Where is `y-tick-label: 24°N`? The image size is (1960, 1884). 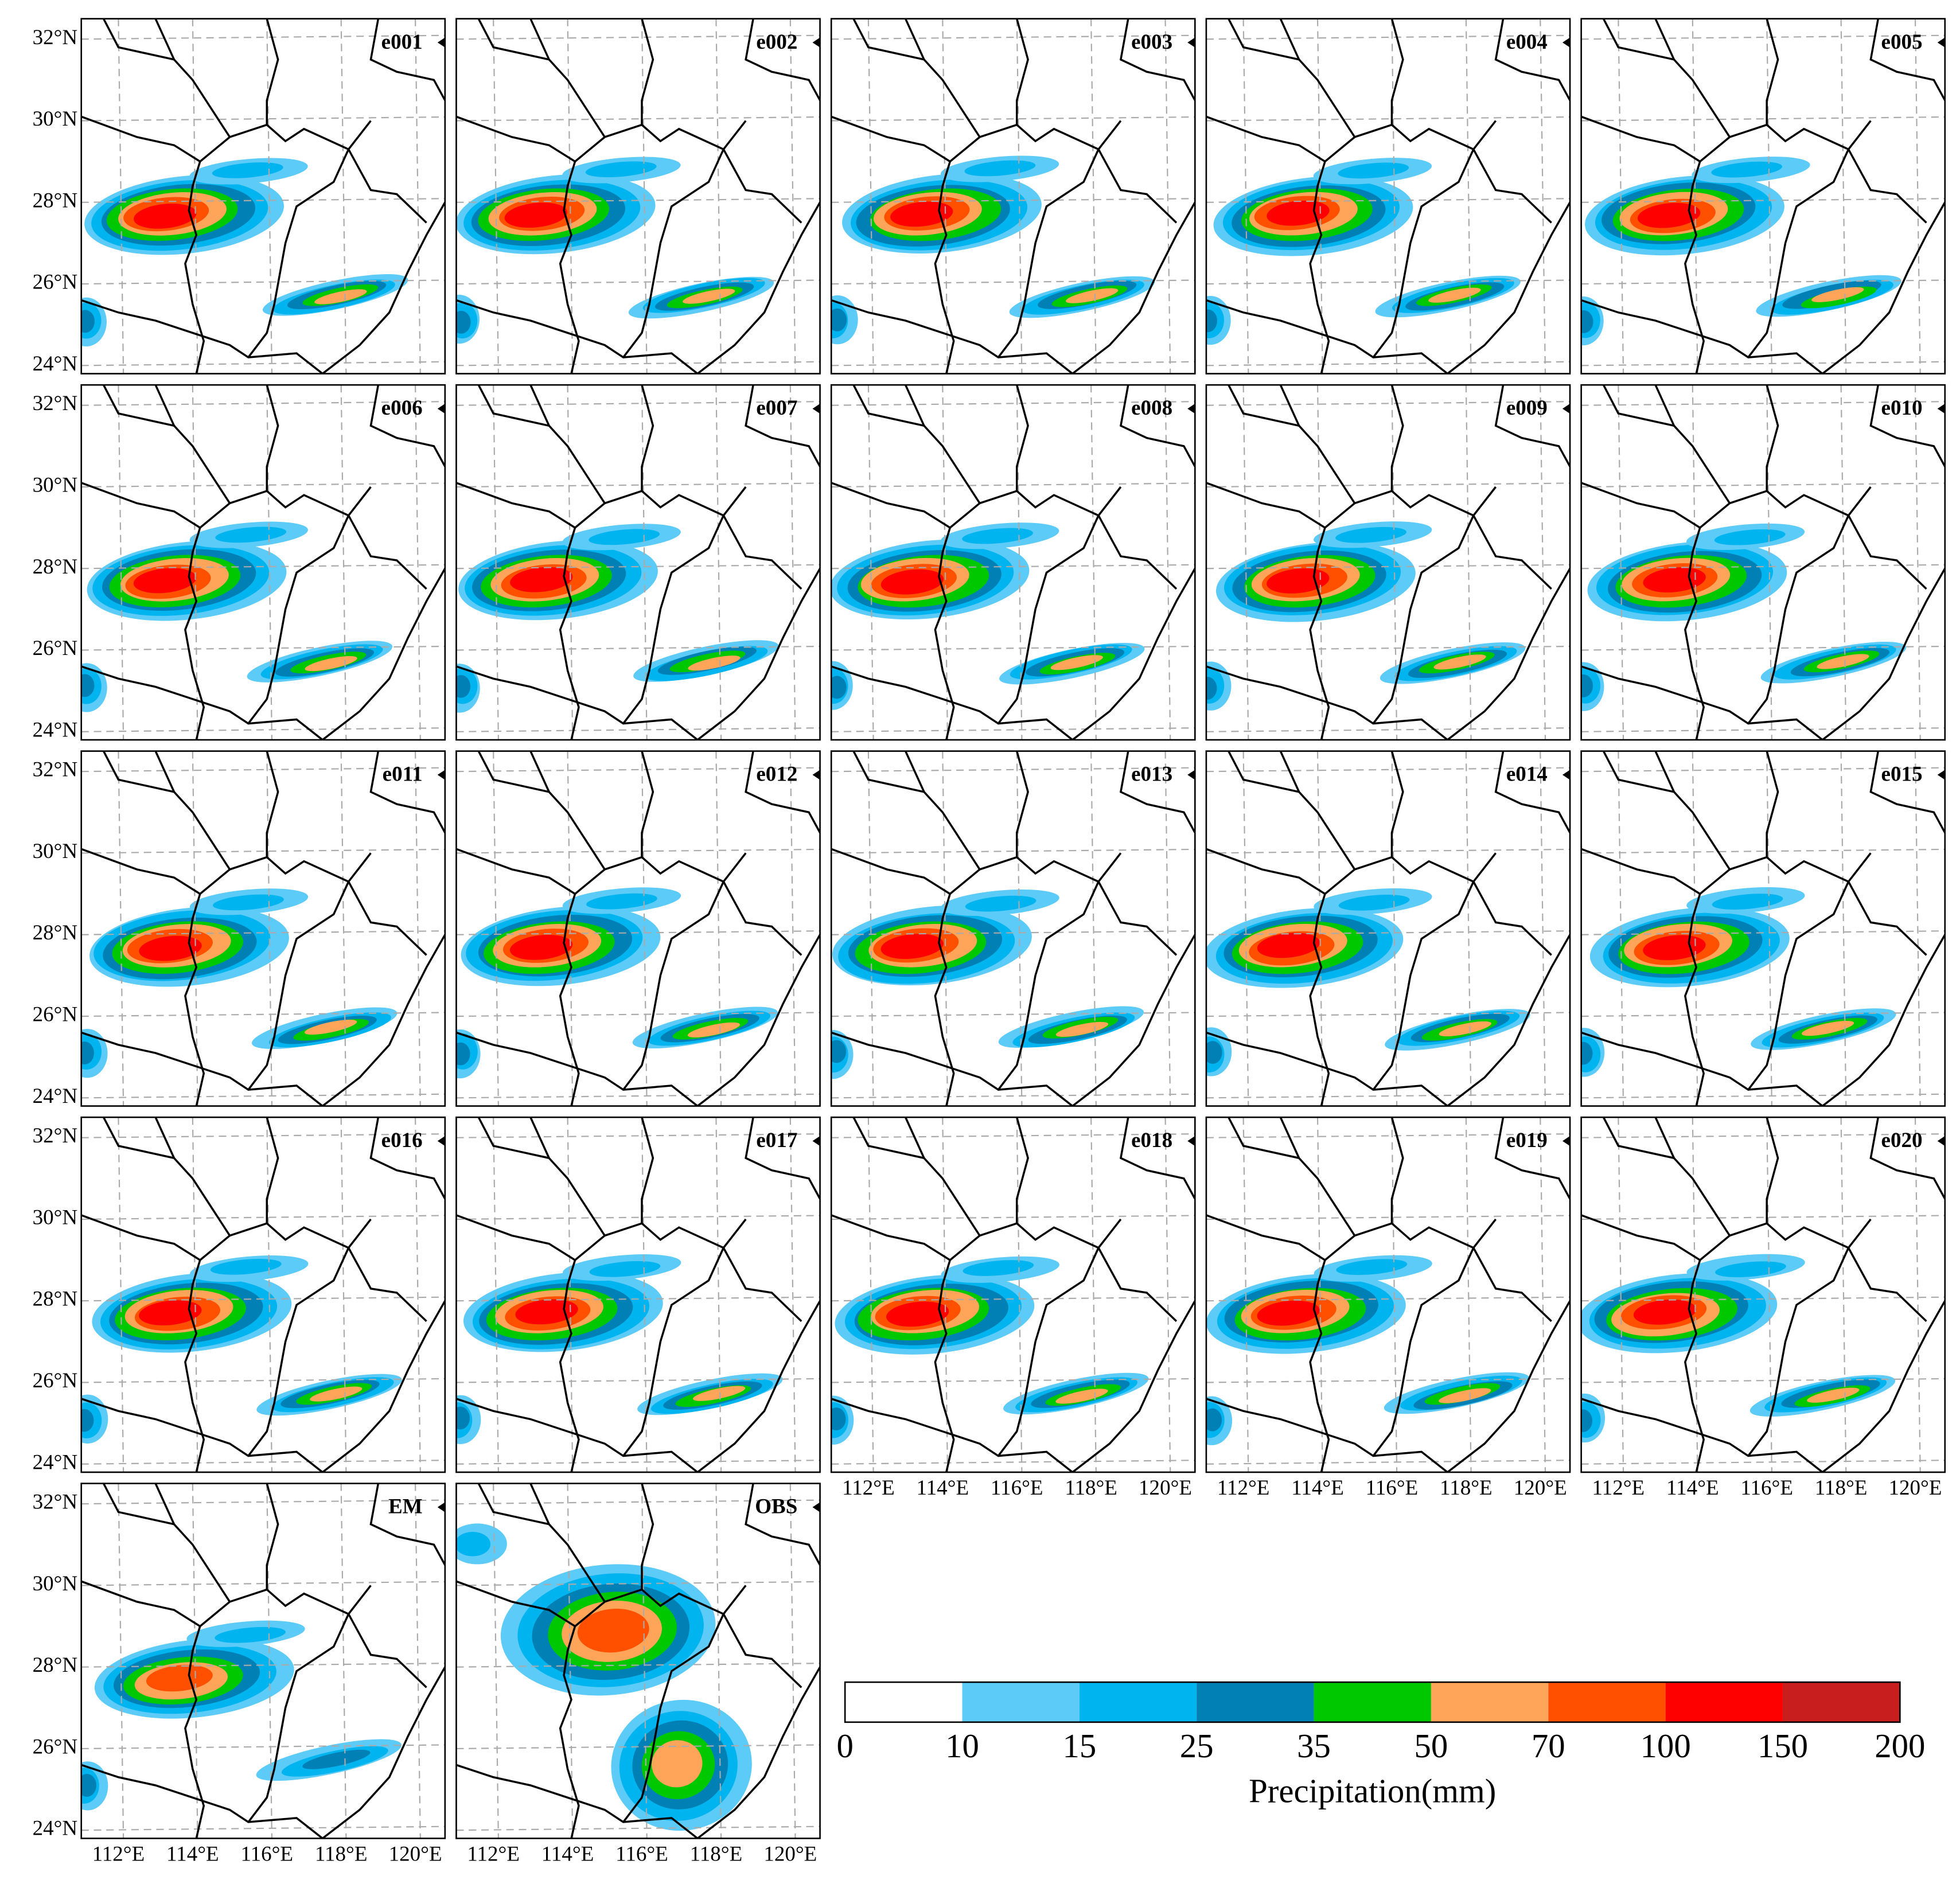 y-tick-label: 24°N is located at coordinates (55, 1462).